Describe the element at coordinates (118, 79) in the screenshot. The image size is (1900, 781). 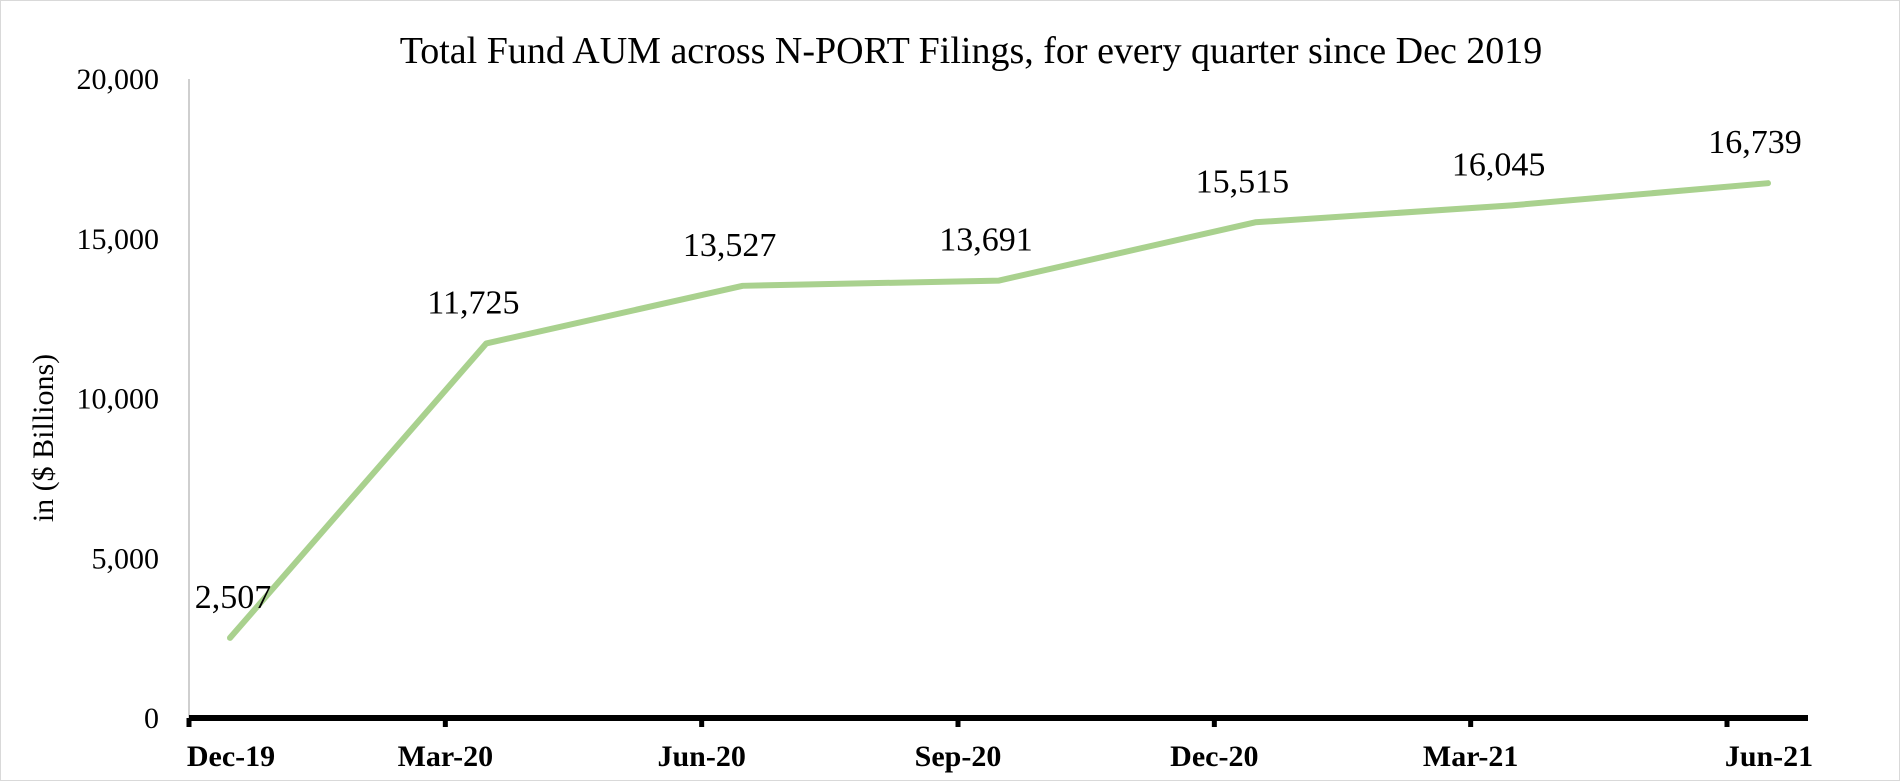
I see `y-tick-label: 20,000` at that location.